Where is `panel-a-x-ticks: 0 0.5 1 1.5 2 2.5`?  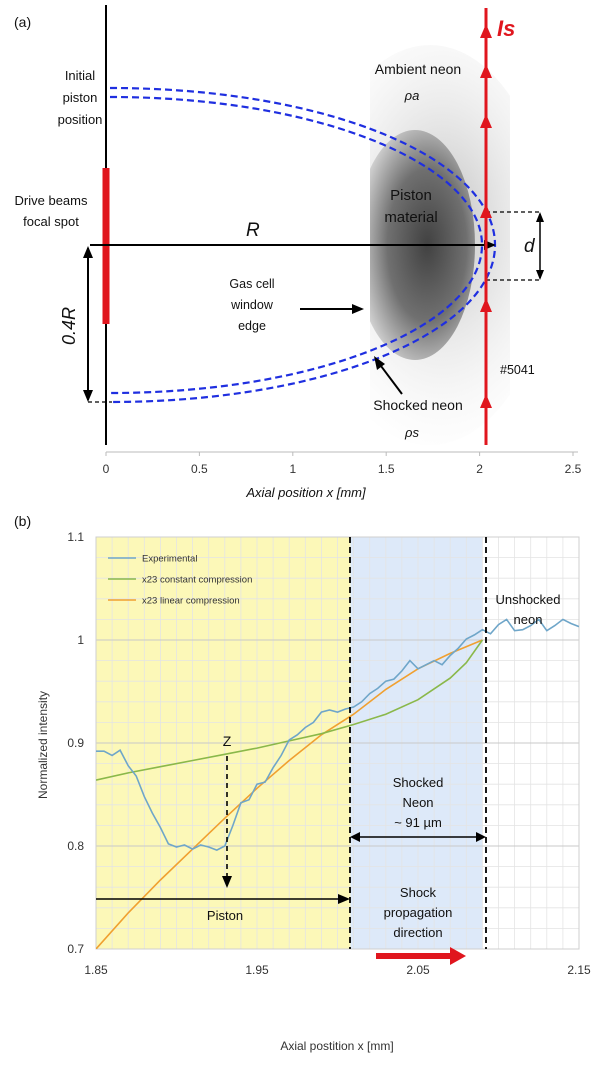 panel-a-x-ticks: 0 0.5 1 1.5 2 2.5 is located at coordinates (342, 464).